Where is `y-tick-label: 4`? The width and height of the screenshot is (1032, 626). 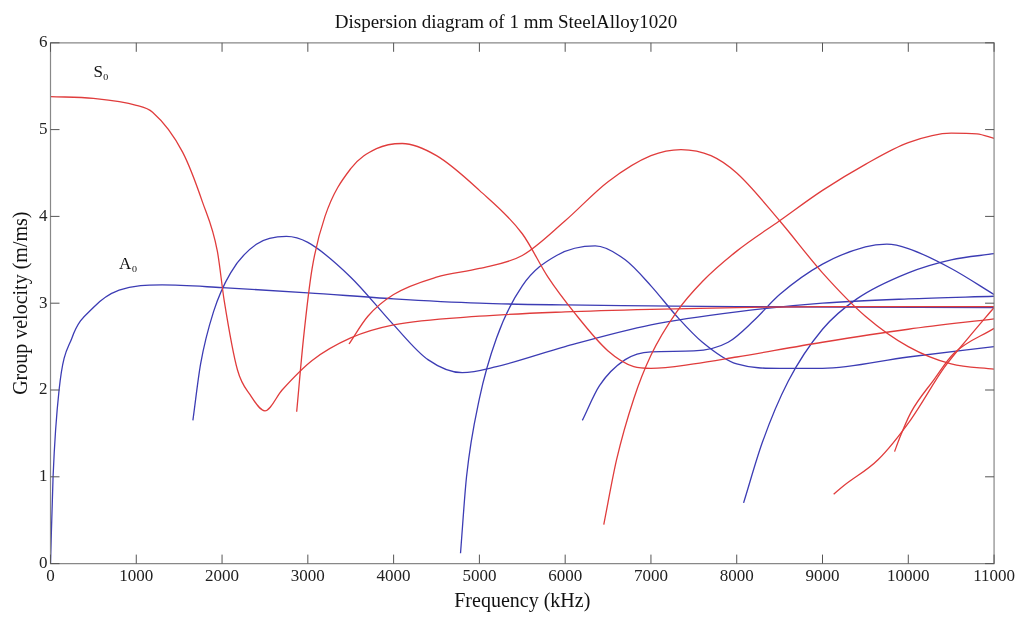 y-tick-label: 4 is located at coordinates (43, 215).